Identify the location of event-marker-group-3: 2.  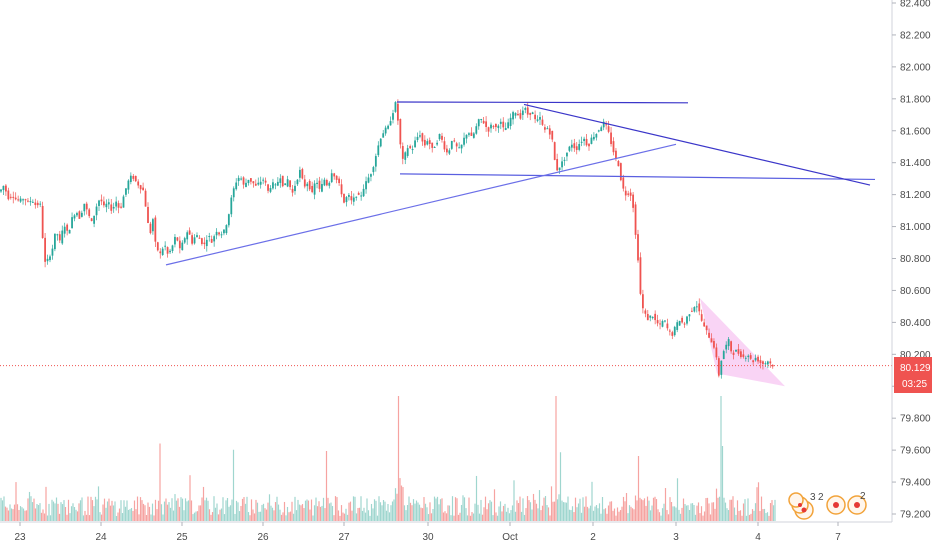
(857, 503).